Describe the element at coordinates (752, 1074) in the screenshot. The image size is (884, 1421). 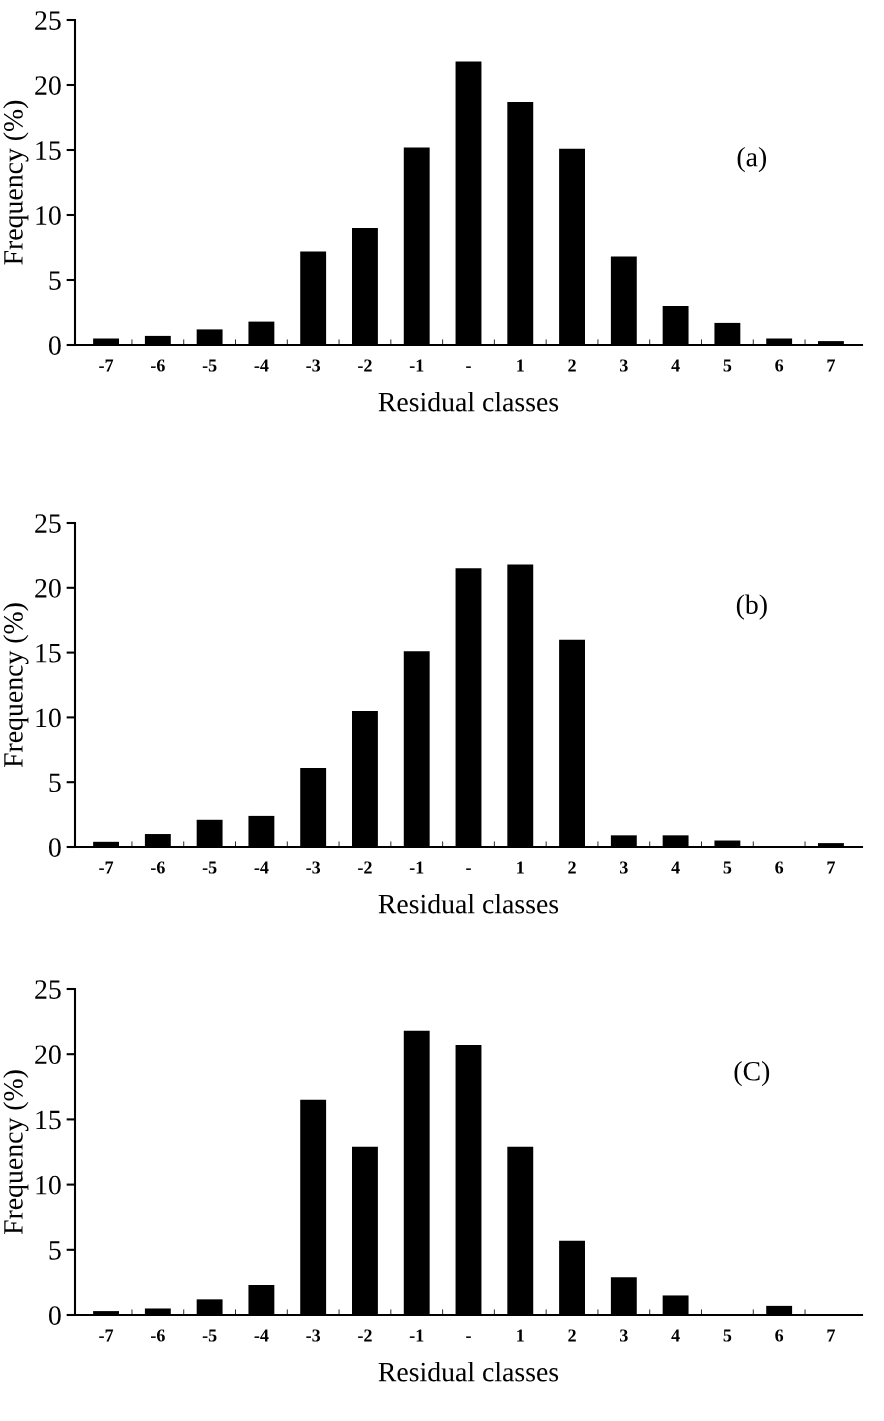
I see `annotation: (C)` at that location.